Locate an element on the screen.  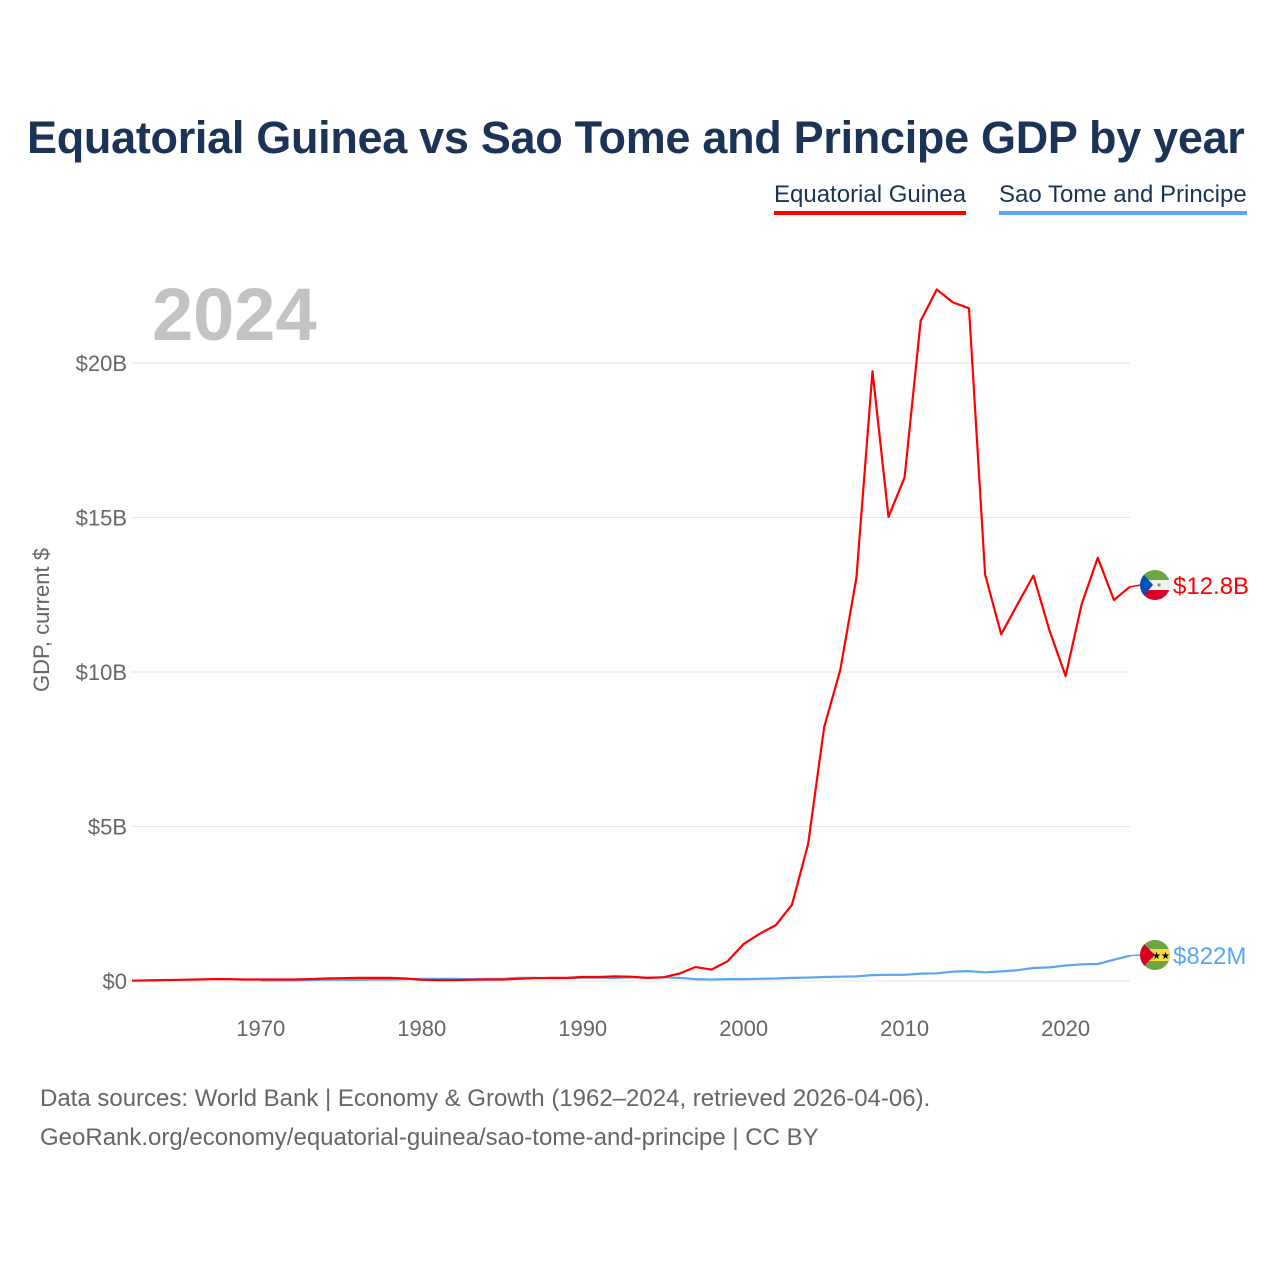
y-tick-label: $10B is located at coordinates (101, 672).